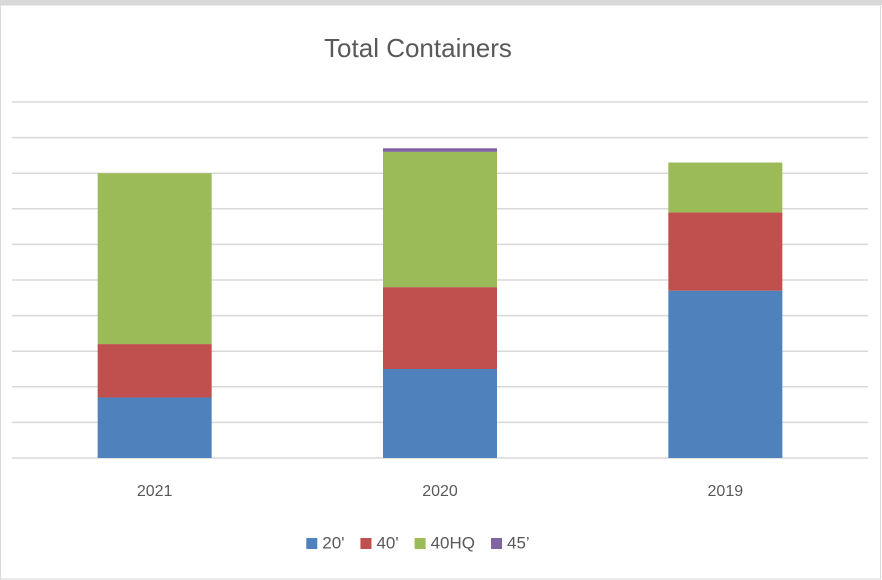 The height and width of the screenshot is (580, 882). What do you see at coordinates (333, 542) in the screenshot?
I see `legend-label: 20'` at bounding box center [333, 542].